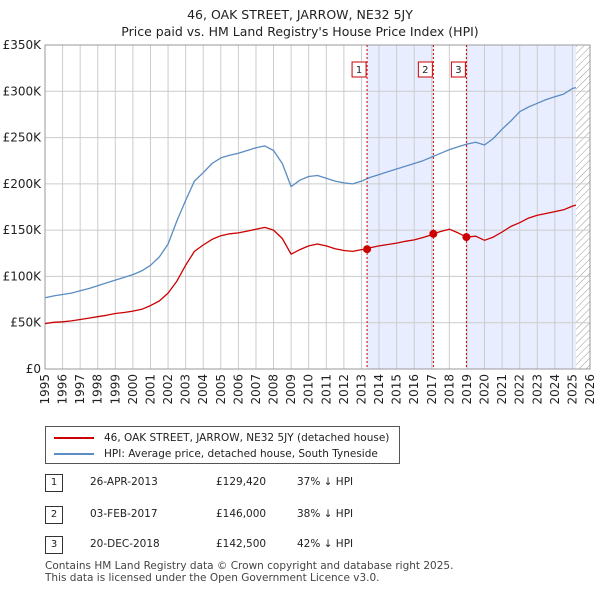 This screenshot has width=600, height=590. Describe the element at coordinates (150, 389) in the screenshot. I see `x-tick-label: 2001` at that location.